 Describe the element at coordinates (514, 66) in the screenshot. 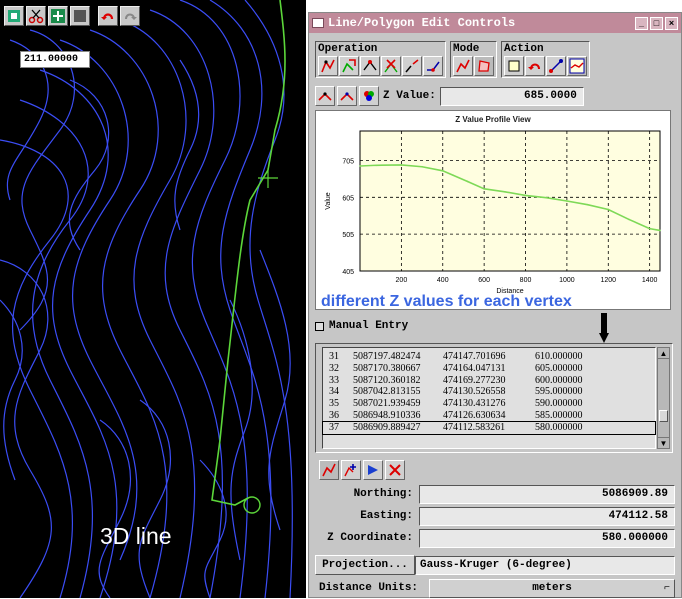

I see `clear-icon` at that location.